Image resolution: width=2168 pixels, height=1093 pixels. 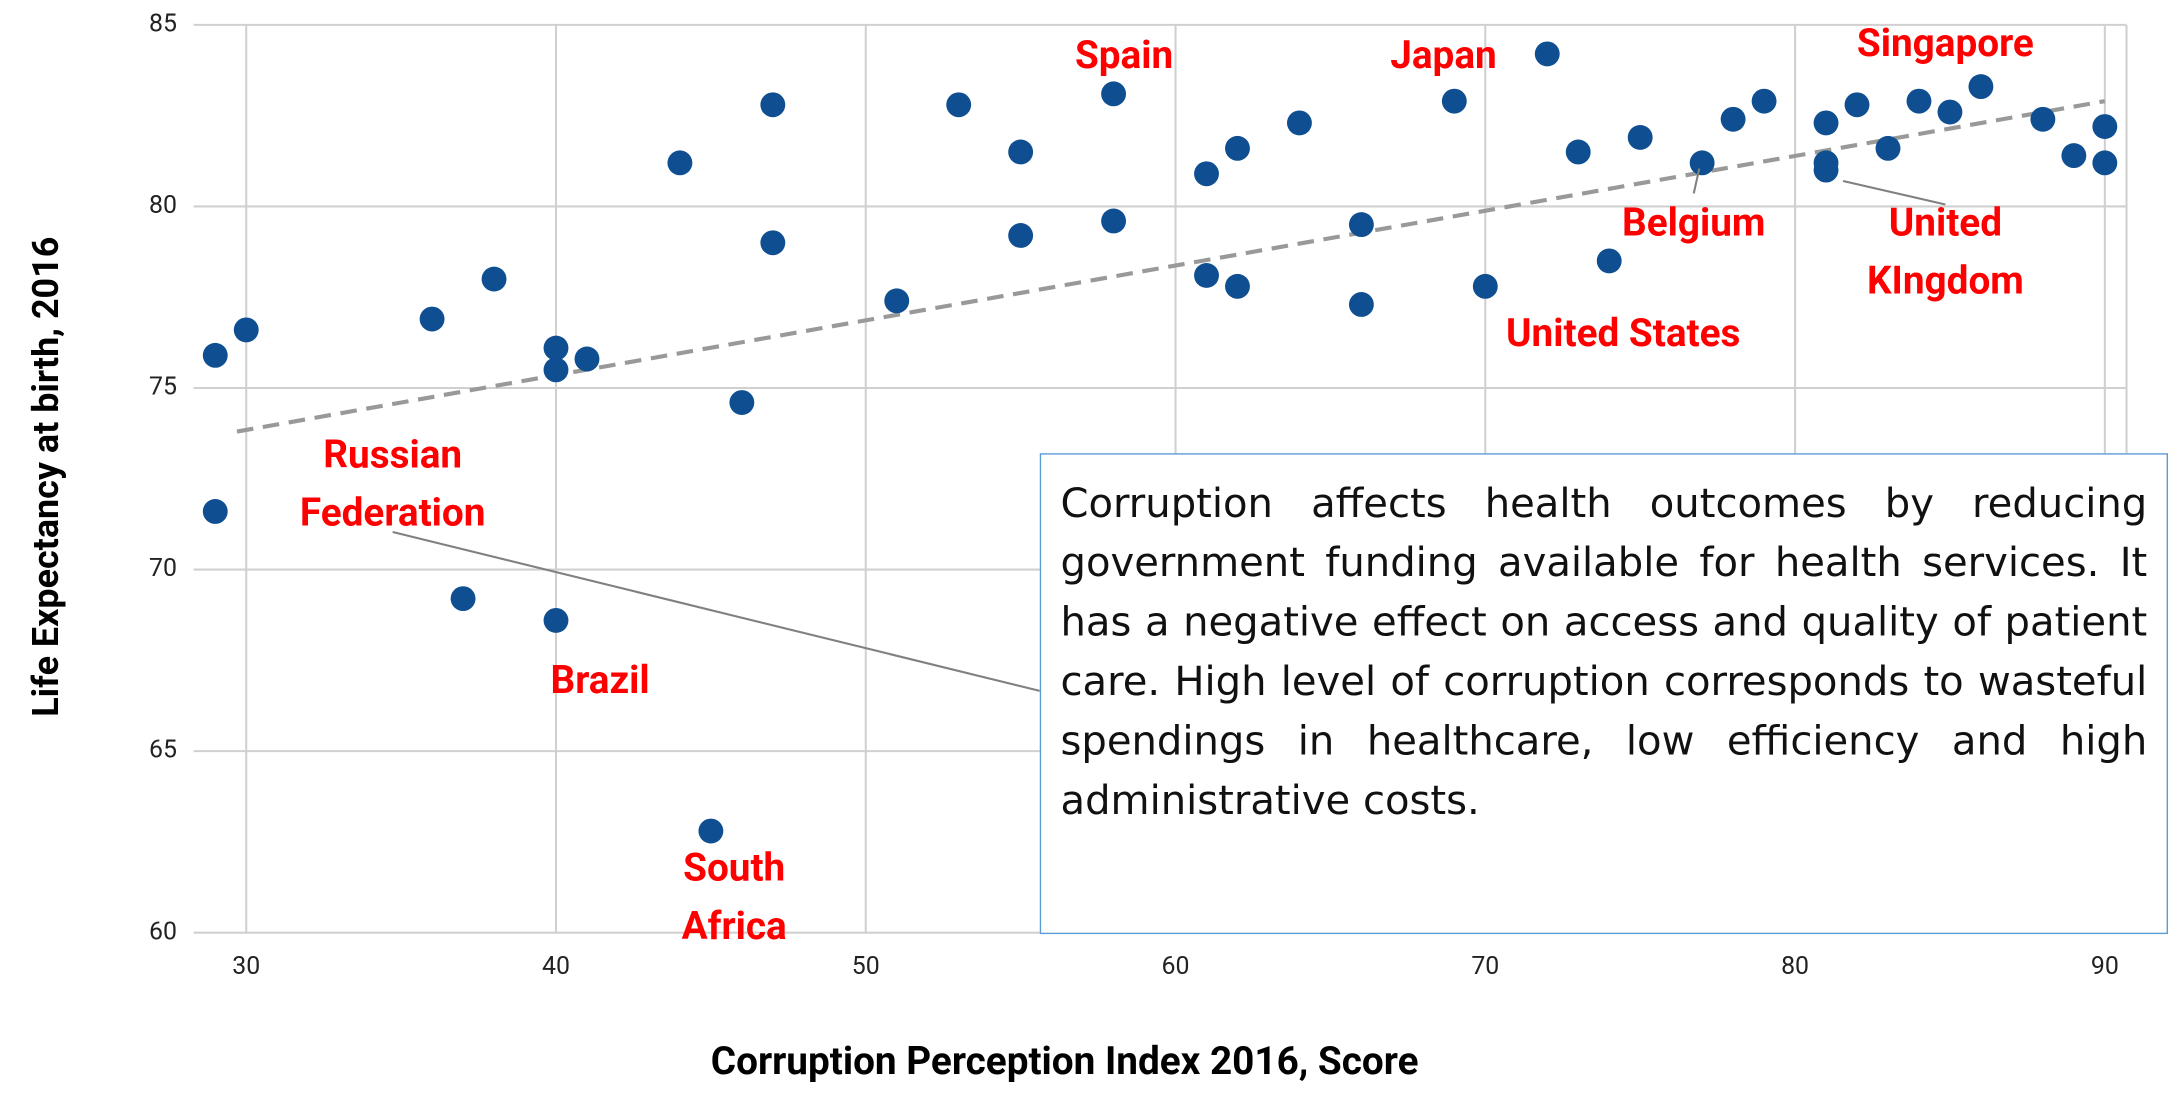 What do you see at coordinates (163, 387) in the screenshot?
I see `y-tick-label: 75` at bounding box center [163, 387].